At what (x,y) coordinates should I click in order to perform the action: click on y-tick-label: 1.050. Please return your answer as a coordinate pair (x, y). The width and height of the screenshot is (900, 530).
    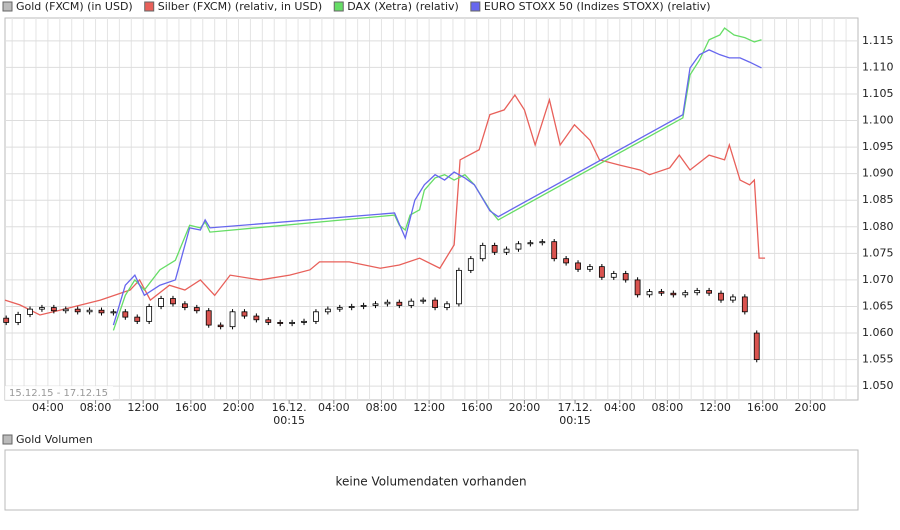
    Looking at the image, I should click on (878, 385).